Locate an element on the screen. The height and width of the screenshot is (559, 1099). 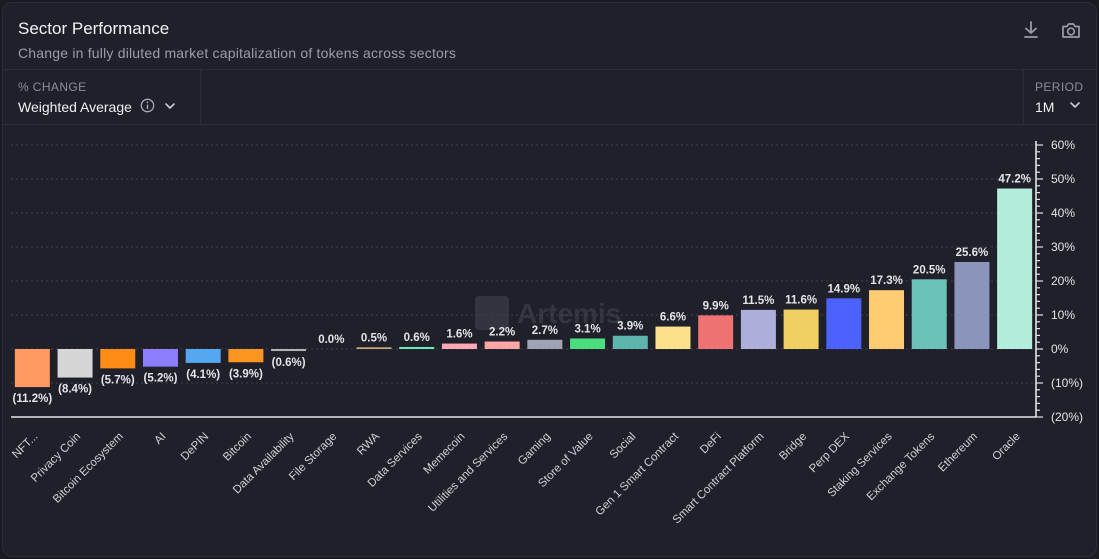
x-tick-label: Bitcoin is located at coordinates (237, 447).